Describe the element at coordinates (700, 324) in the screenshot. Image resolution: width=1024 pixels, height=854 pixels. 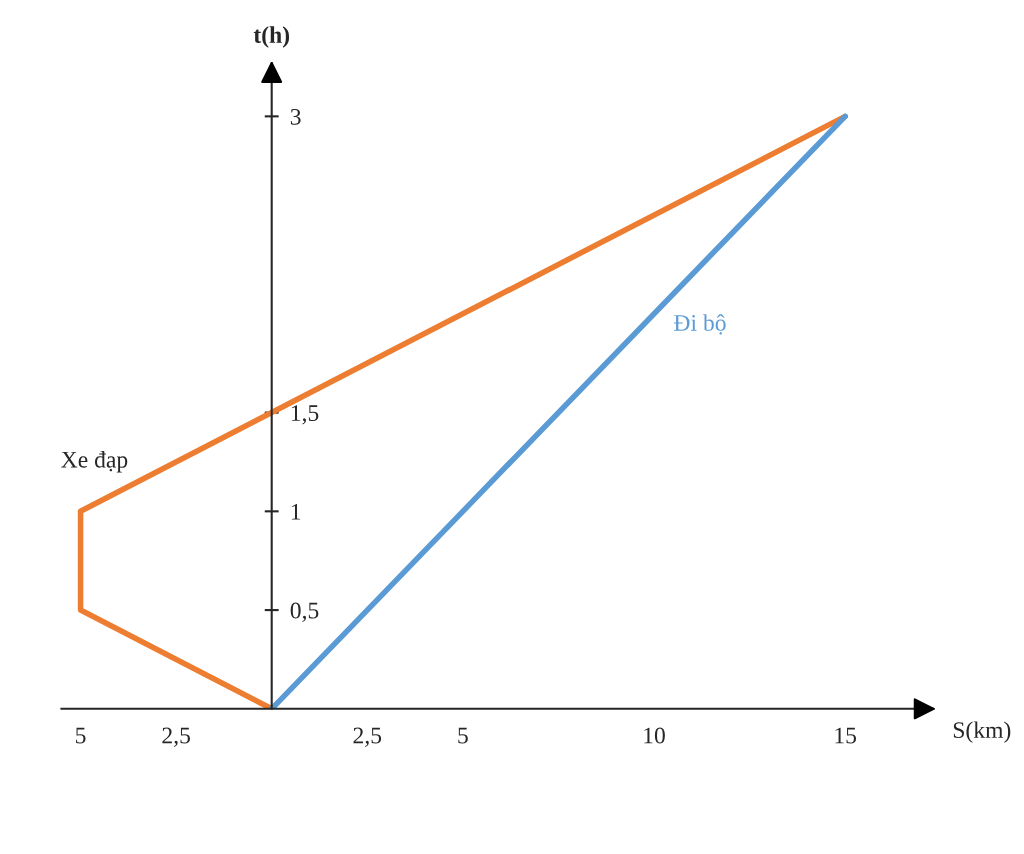
I see `series-label: Đi bộ` at that location.